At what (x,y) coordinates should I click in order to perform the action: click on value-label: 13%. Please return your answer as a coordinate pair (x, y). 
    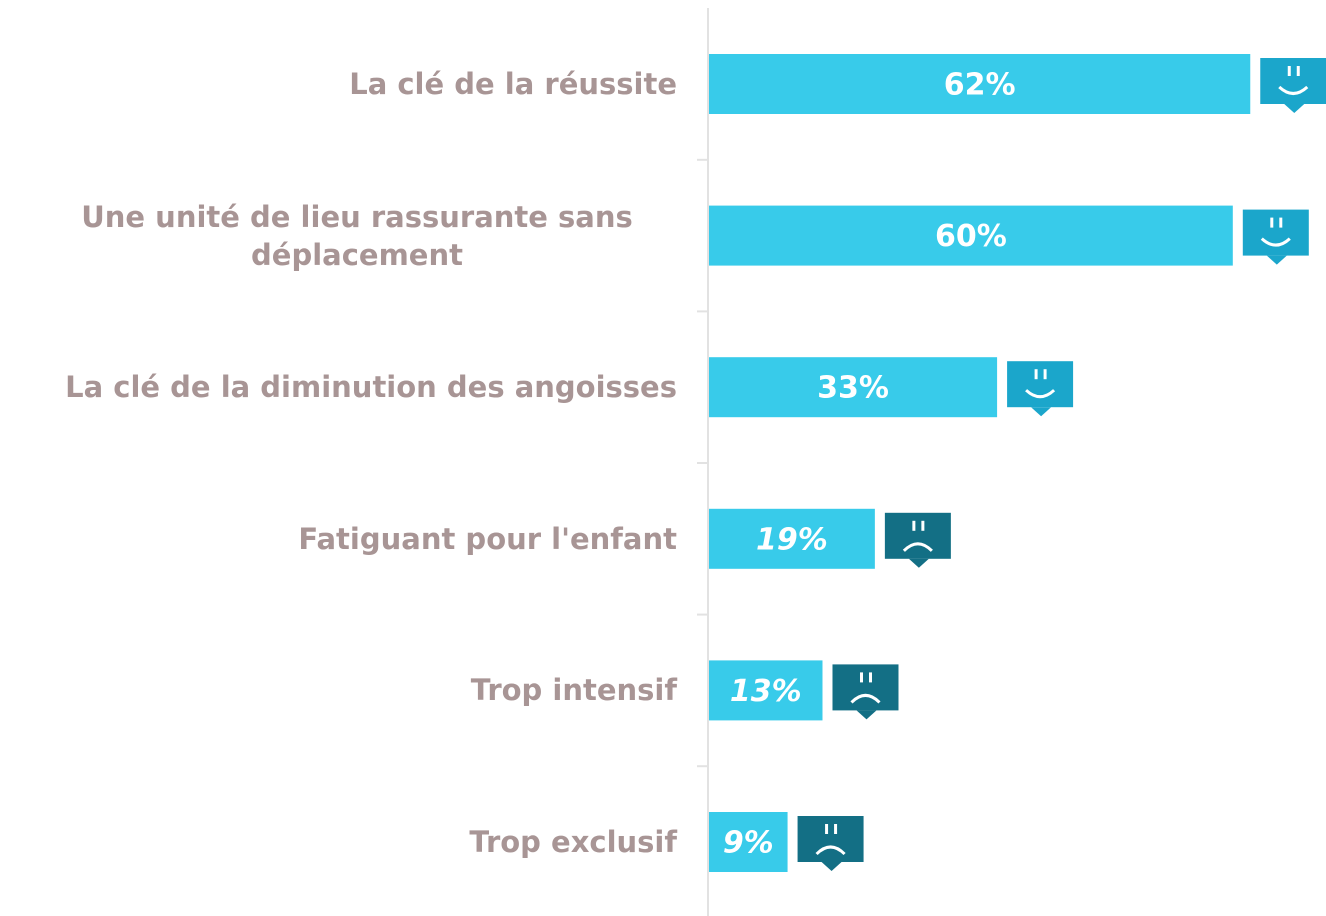
    Looking at the image, I should click on (766, 691).